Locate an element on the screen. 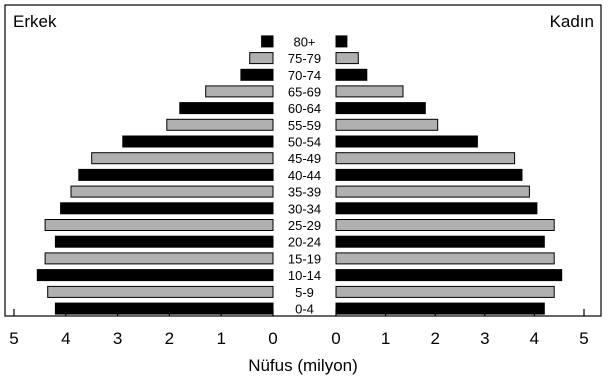 The height and width of the screenshot is (385, 608). age-group-label: 15-19 is located at coordinates (304, 258).